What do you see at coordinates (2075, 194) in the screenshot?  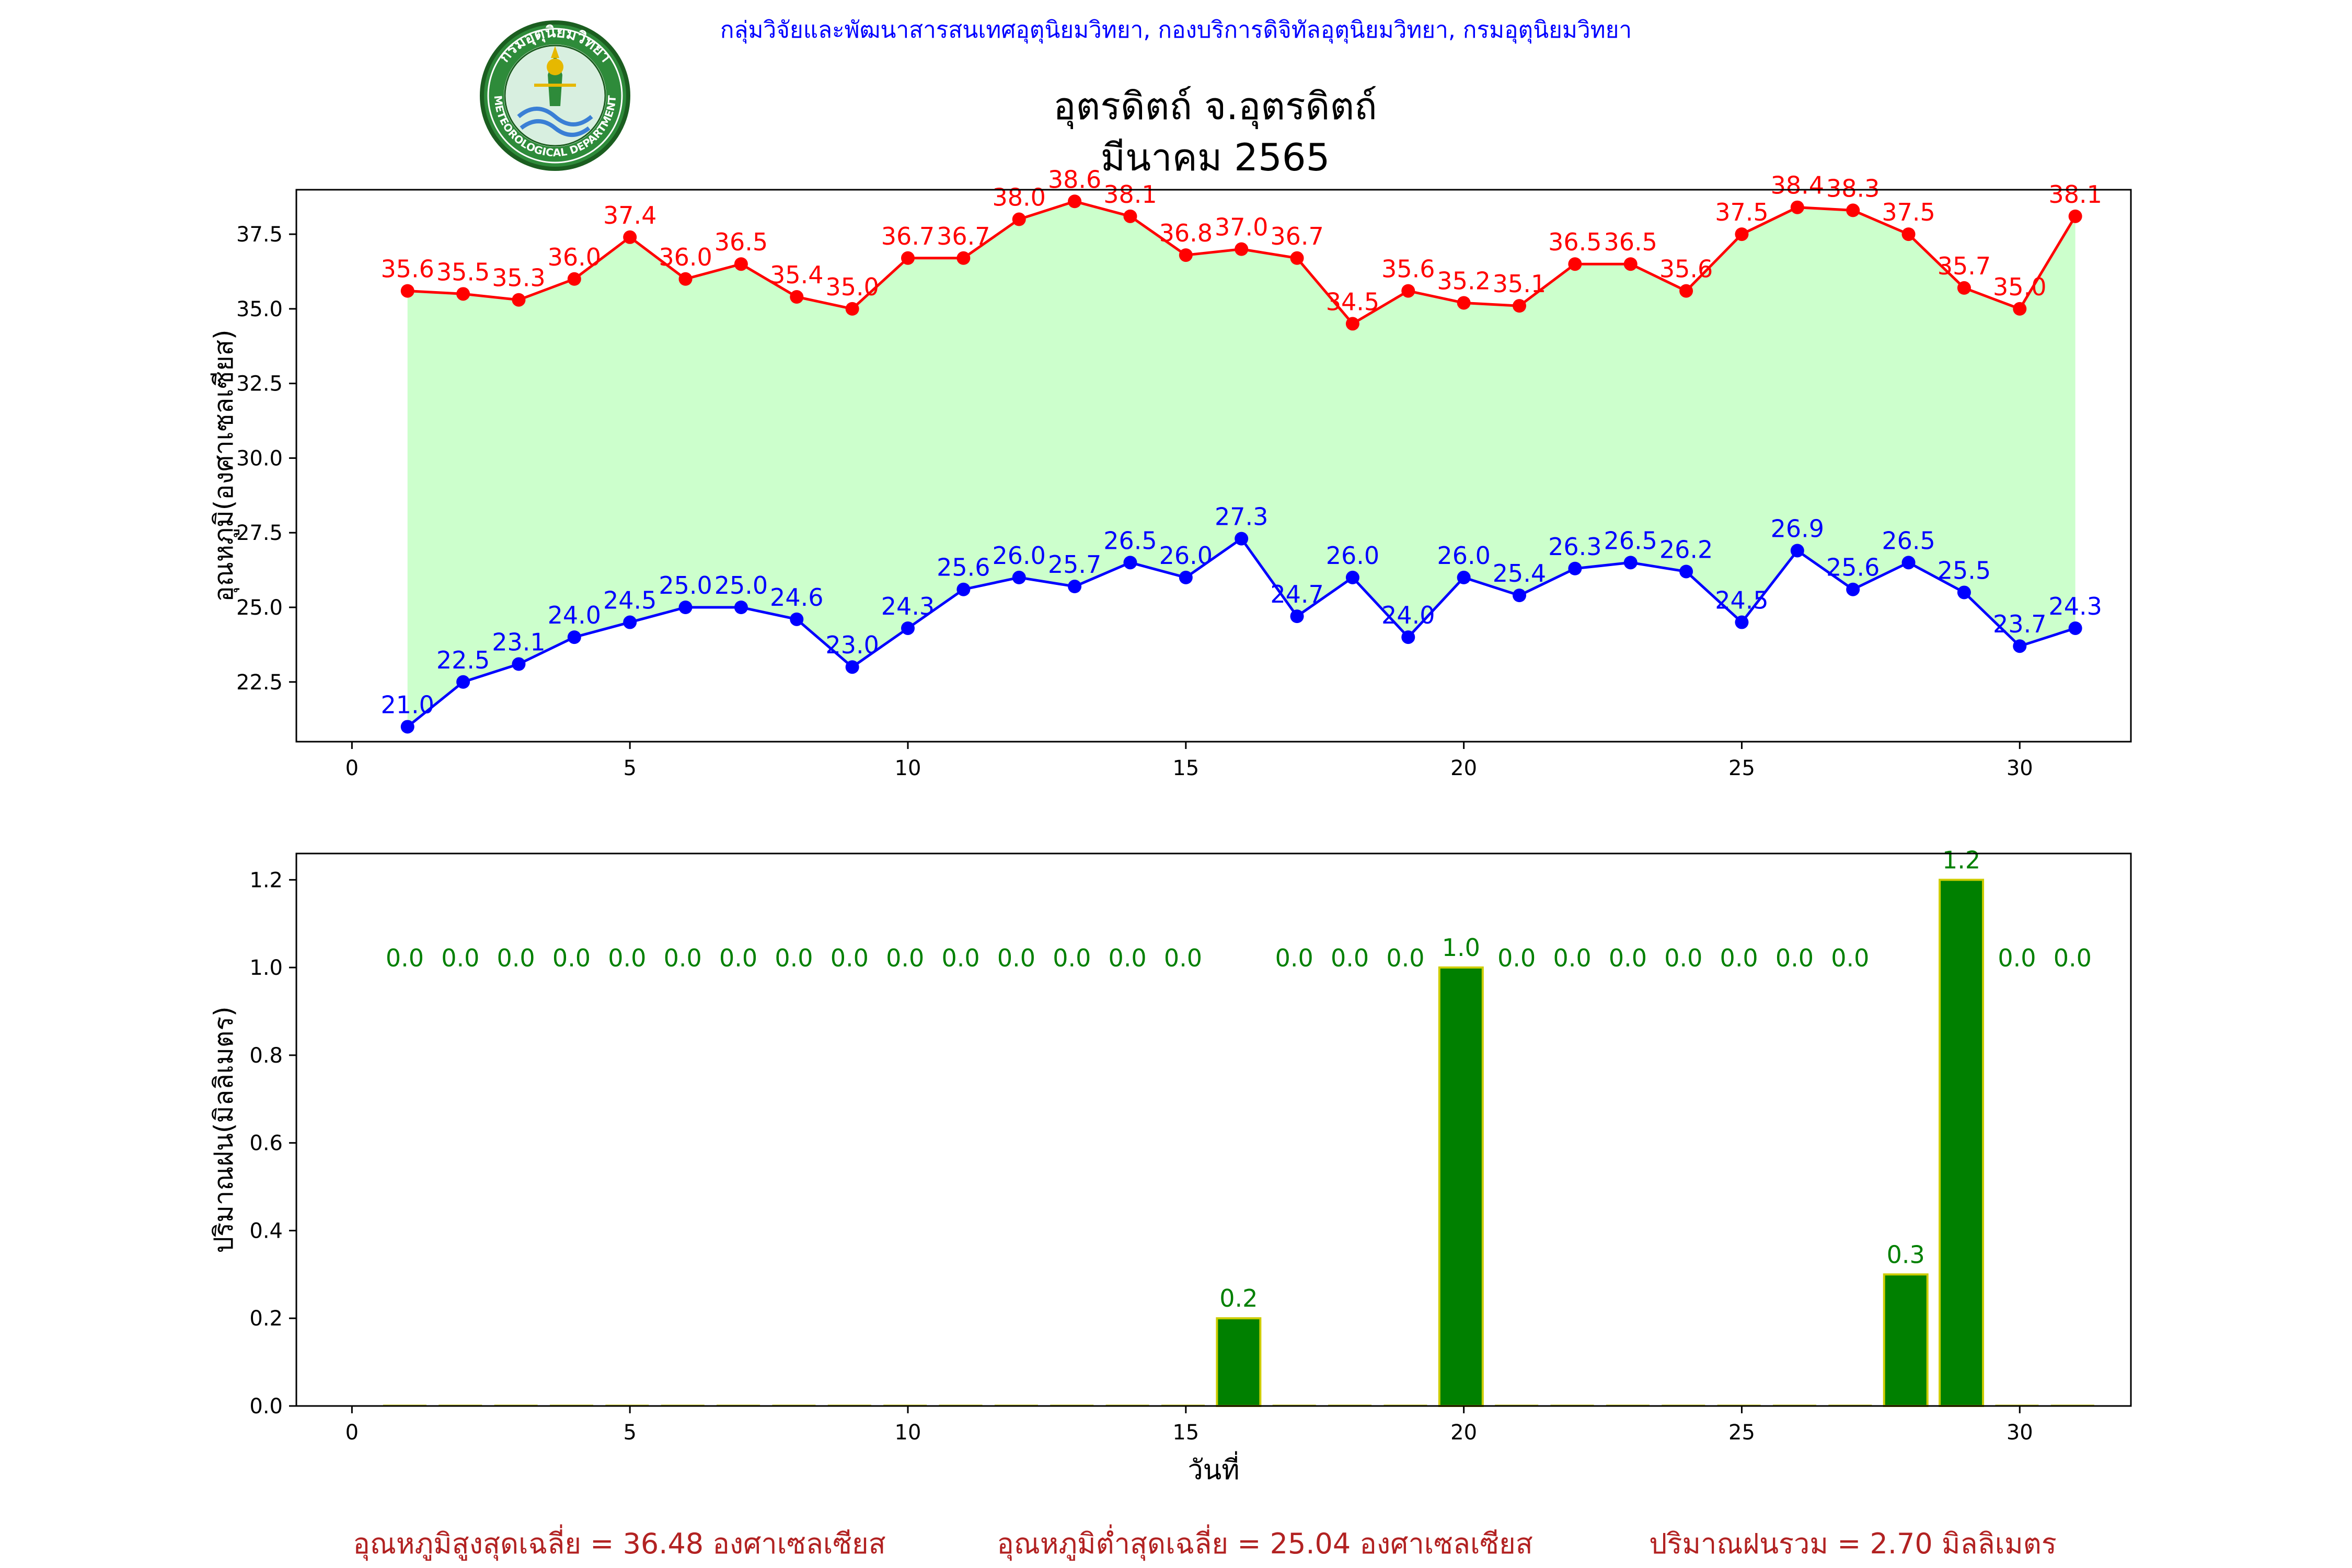 I see `max-temp-label: 38.1` at bounding box center [2075, 194].